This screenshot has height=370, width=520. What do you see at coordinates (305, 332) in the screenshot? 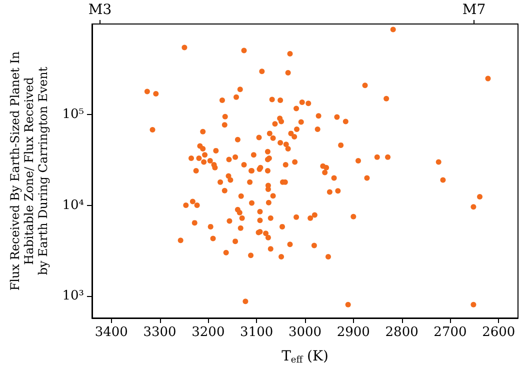
I see `x-tick-label: 3000` at bounding box center [305, 332].